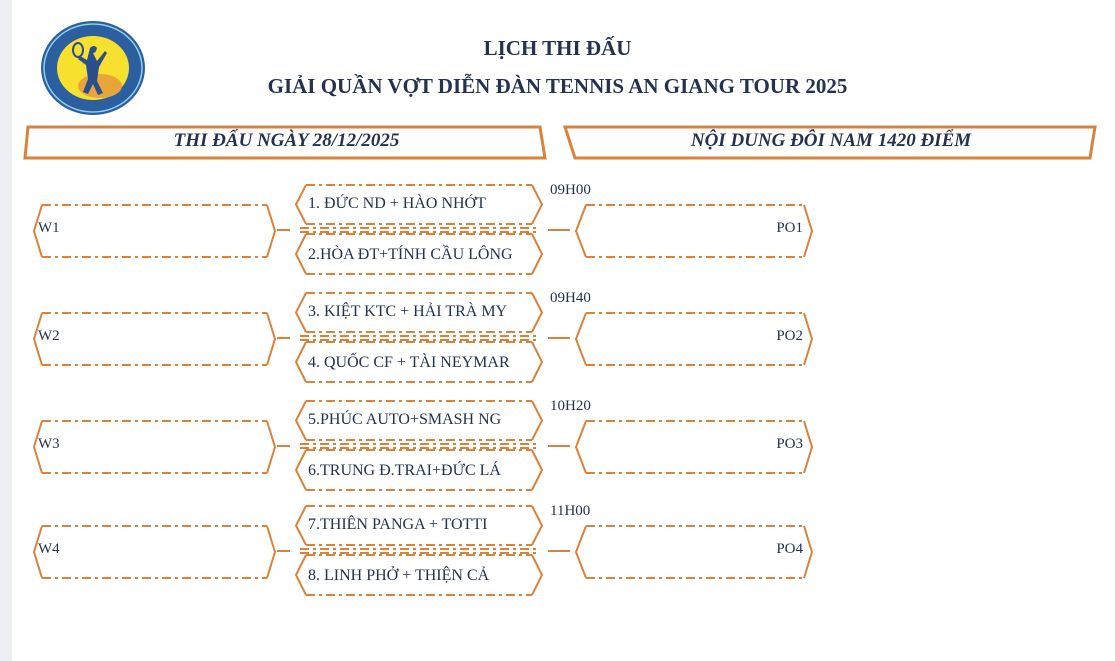 This screenshot has height=661, width=1115. What do you see at coordinates (49, 444) in the screenshot?
I see `winner-slot-label: W3` at bounding box center [49, 444].